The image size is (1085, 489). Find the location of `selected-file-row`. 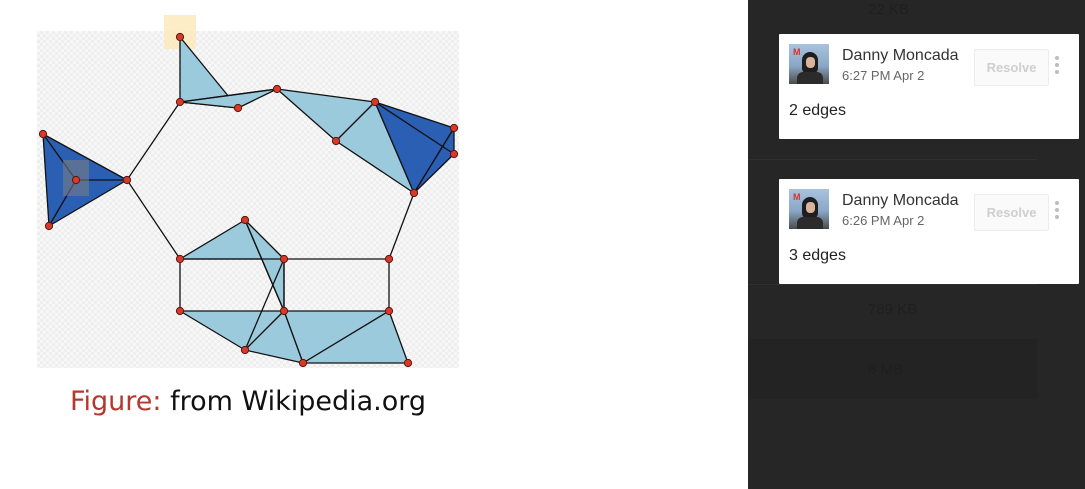

selected-file-row is located at coordinates (892, 369).